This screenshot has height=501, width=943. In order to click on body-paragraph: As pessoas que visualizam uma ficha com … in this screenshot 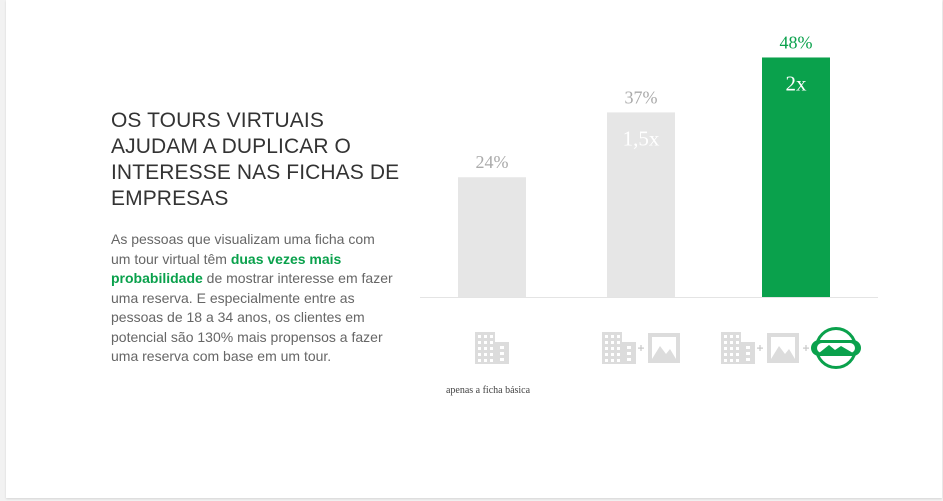, I will do `click(253, 298)`.